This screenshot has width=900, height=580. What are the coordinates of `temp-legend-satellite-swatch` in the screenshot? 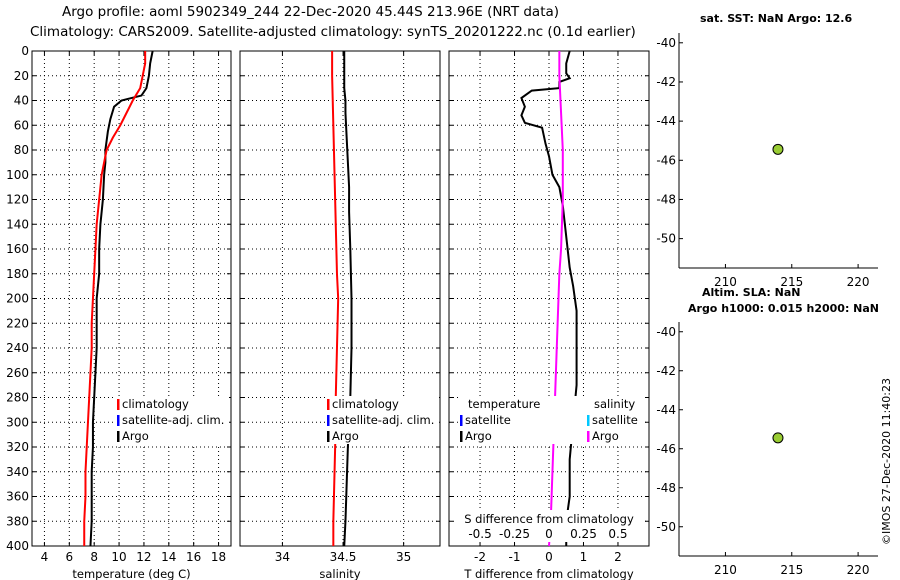 It's located at (118, 420).